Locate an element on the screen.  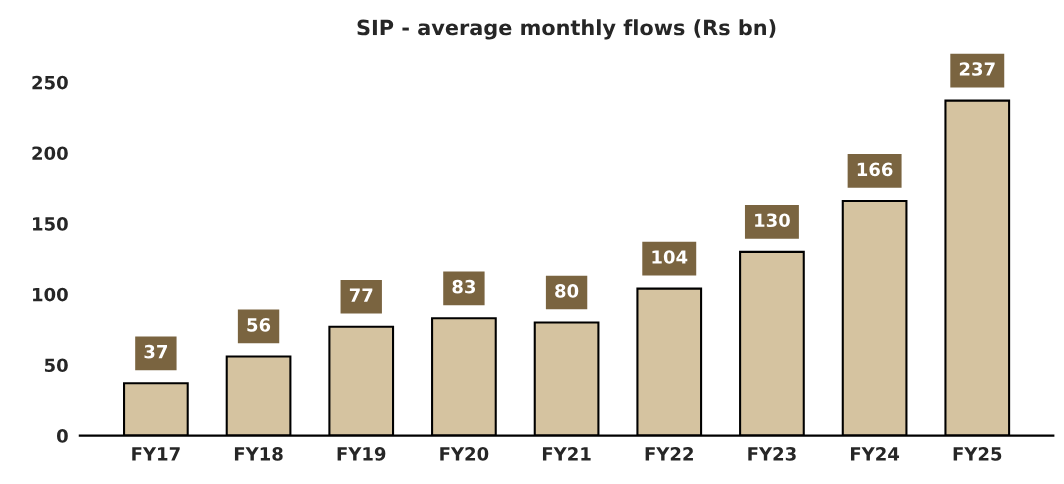
data-label: 56 is located at coordinates (259, 325).